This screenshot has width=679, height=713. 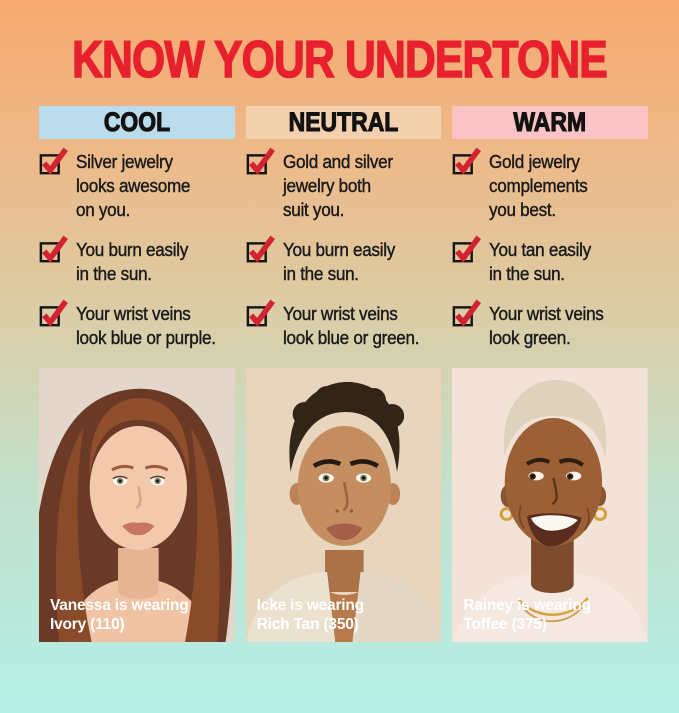 I want to click on checklist-item-text: Gold jewelry complements you best., so click(x=538, y=186).